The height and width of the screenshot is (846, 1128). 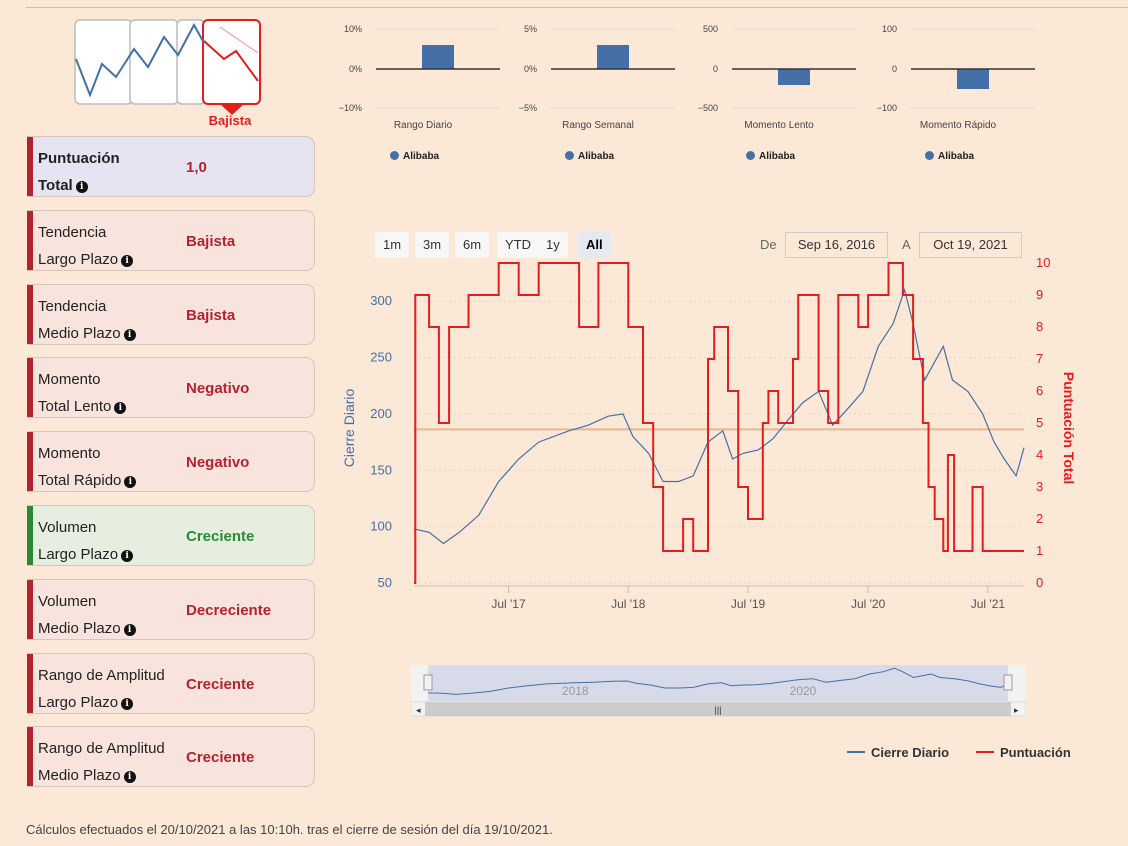 What do you see at coordinates (171, 388) in the screenshot?
I see `indicator-panel: Momento Total Lento i Negativo` at bounding box center [171, 388].